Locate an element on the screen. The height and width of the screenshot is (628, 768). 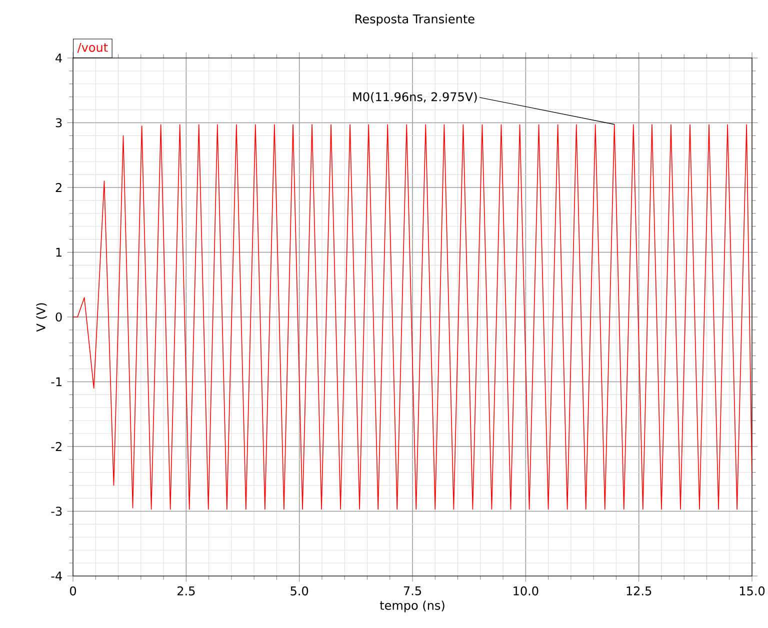
y-tick-label: -1 is located at coordinates (56, 381).